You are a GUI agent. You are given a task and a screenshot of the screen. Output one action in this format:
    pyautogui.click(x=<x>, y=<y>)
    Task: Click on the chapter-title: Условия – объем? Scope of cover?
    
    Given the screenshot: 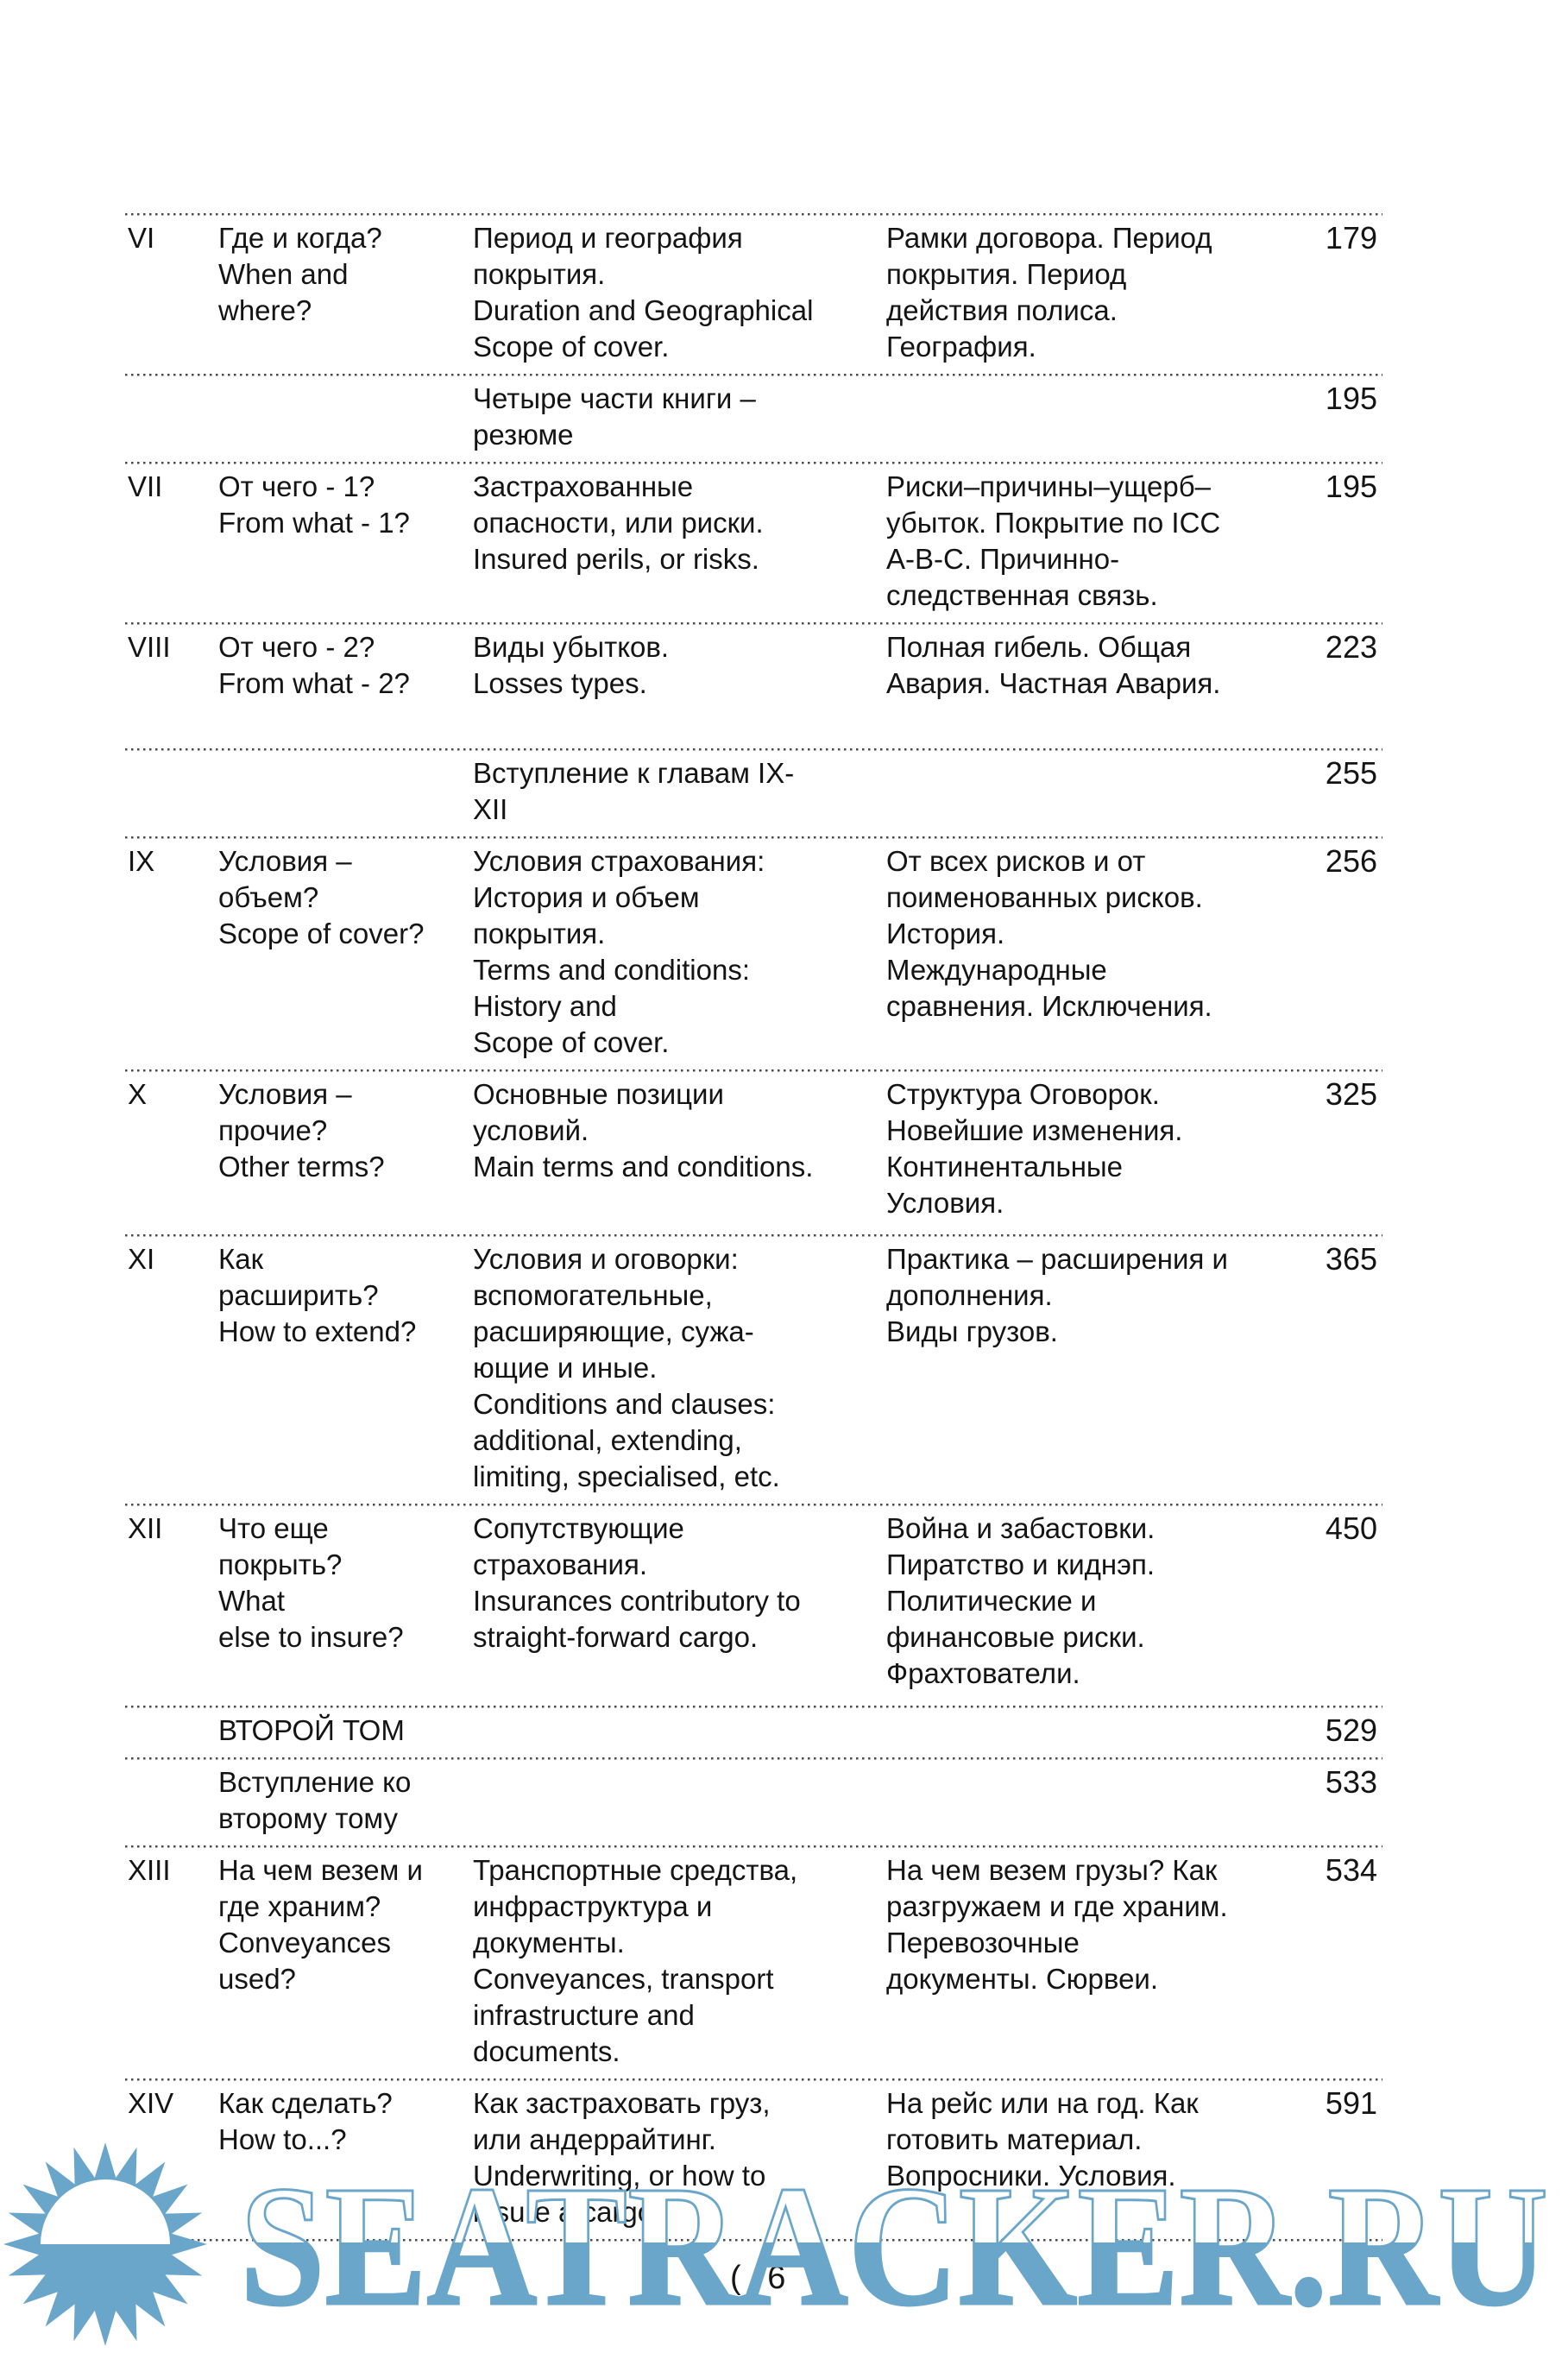 What is the action you would take?
    pyautogui.click(x=321, y=897)
    